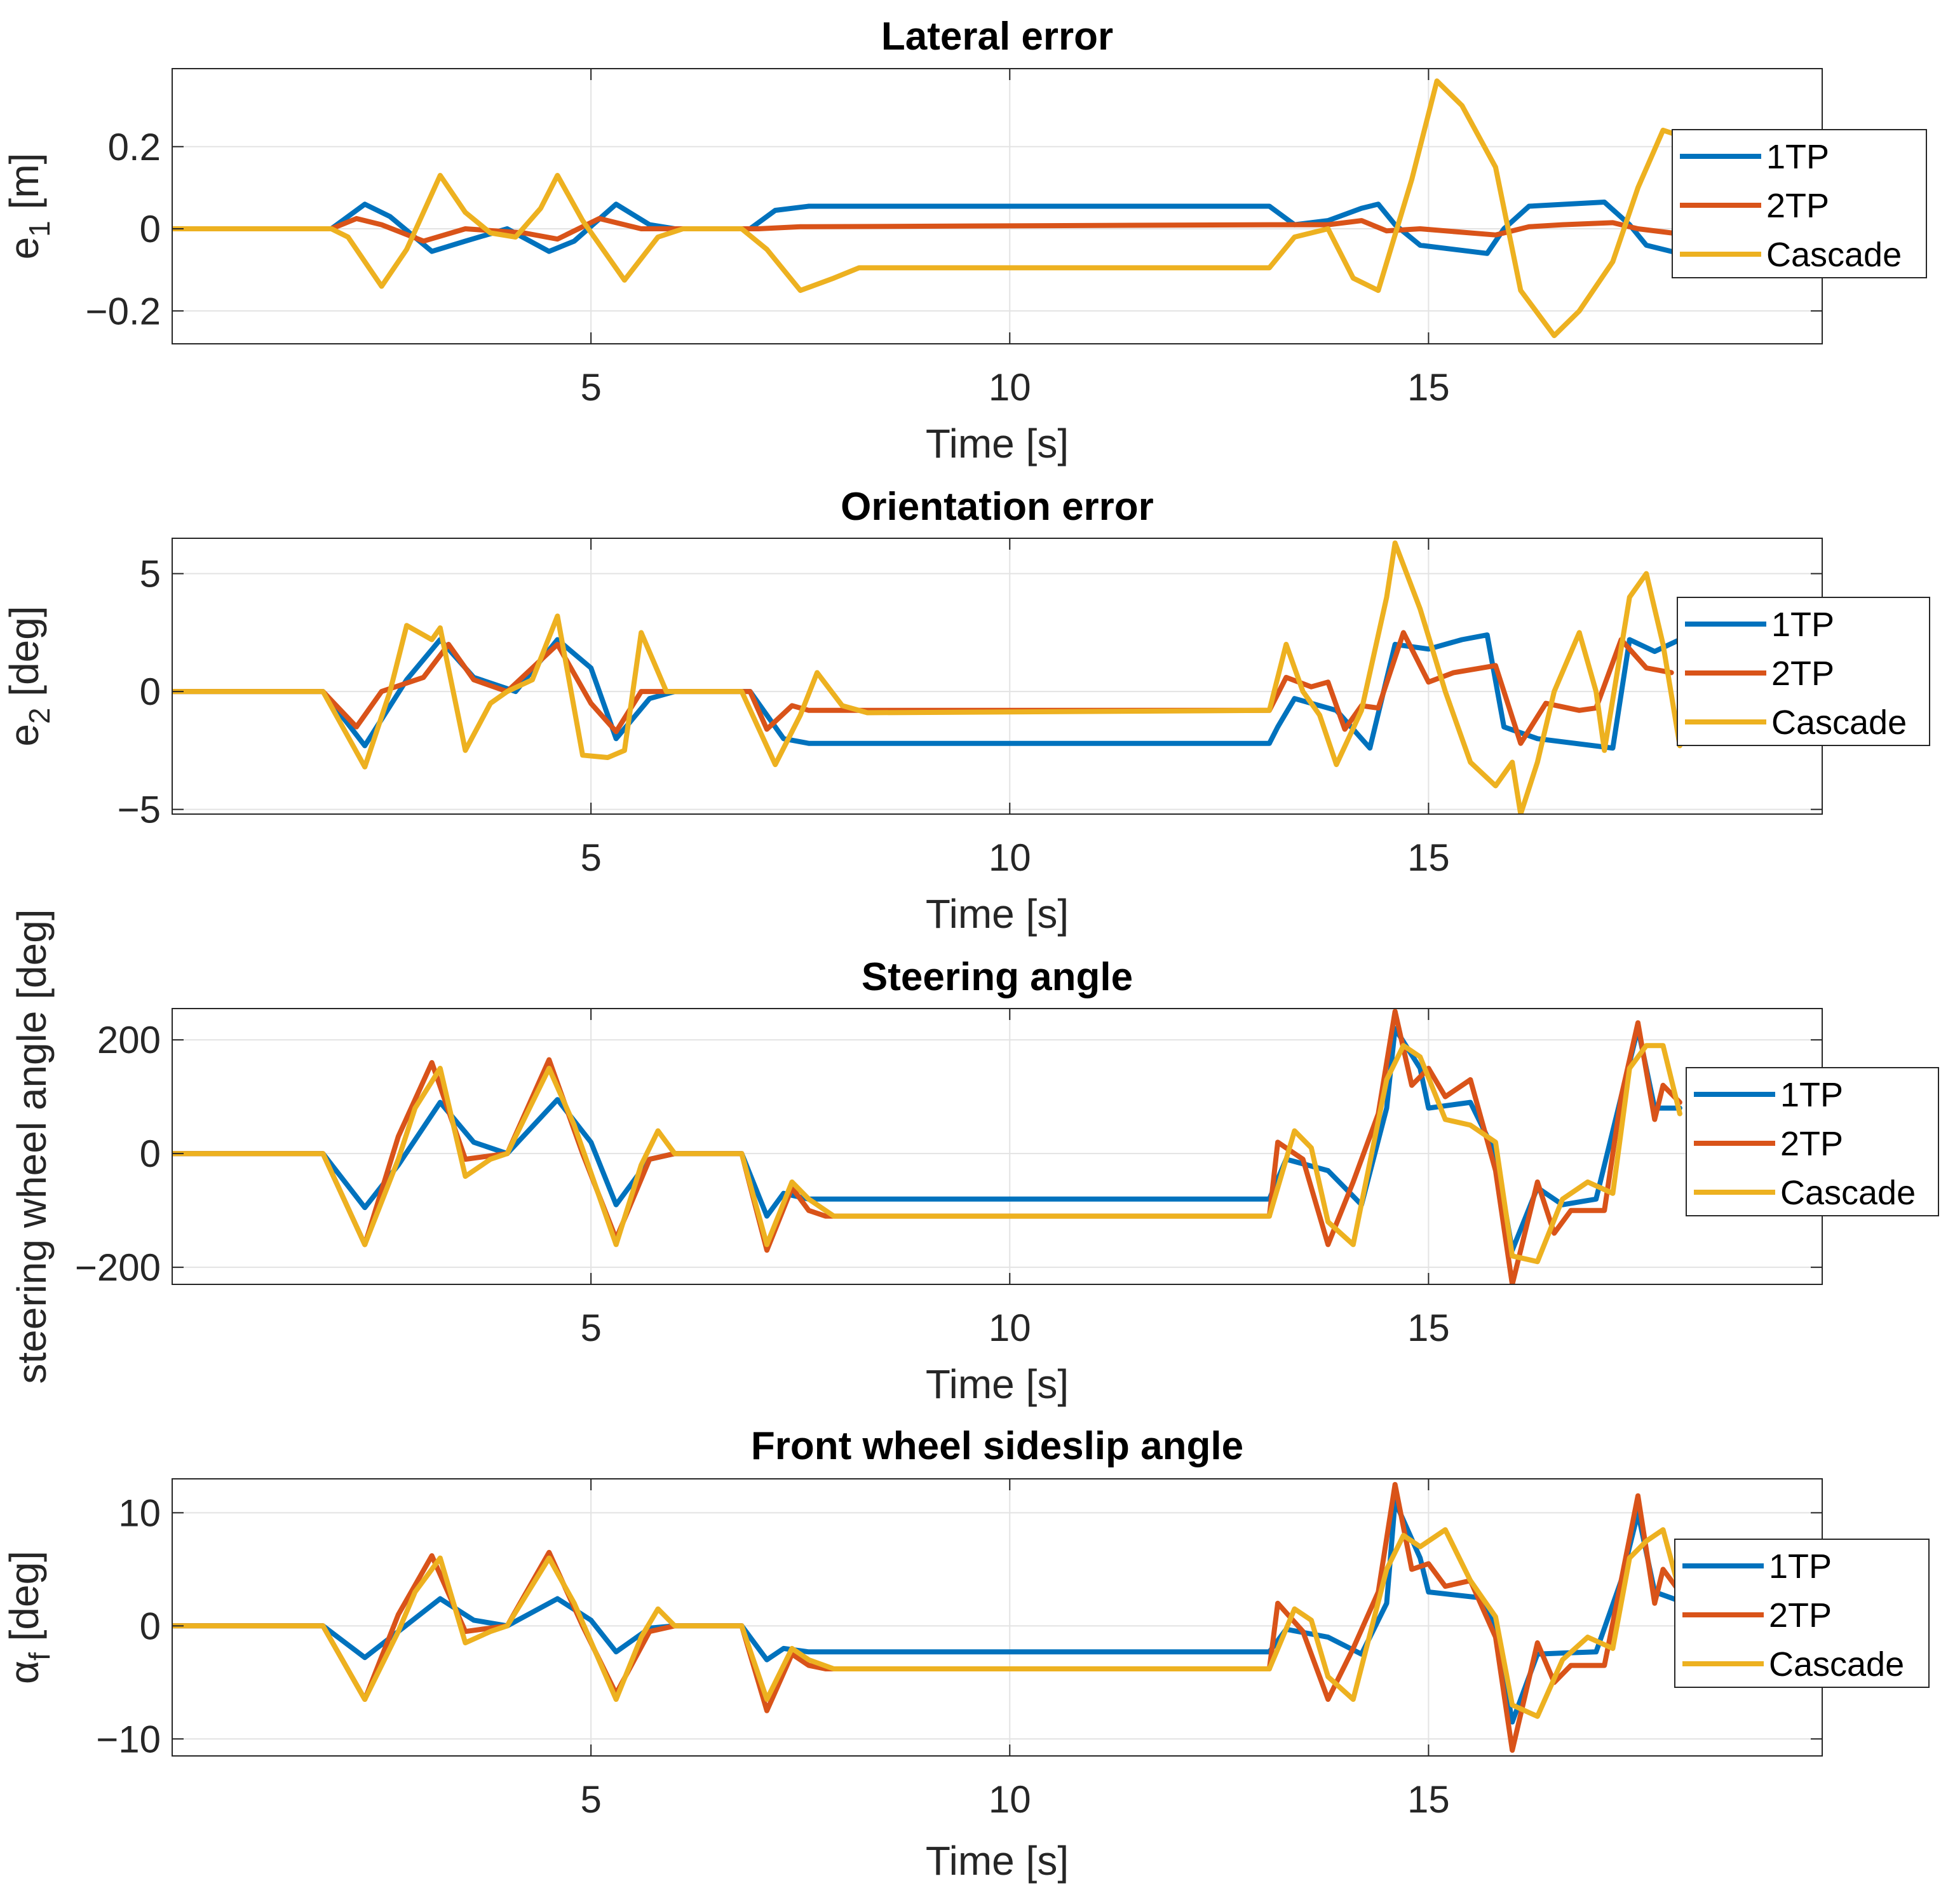 Image resolution: width=1948 pixels, height=1904 pixels. What do you see at coordinates (123, 311) in the screenshot?
I see `y-tick-label: −0.2` at bounding box center [123, 311].